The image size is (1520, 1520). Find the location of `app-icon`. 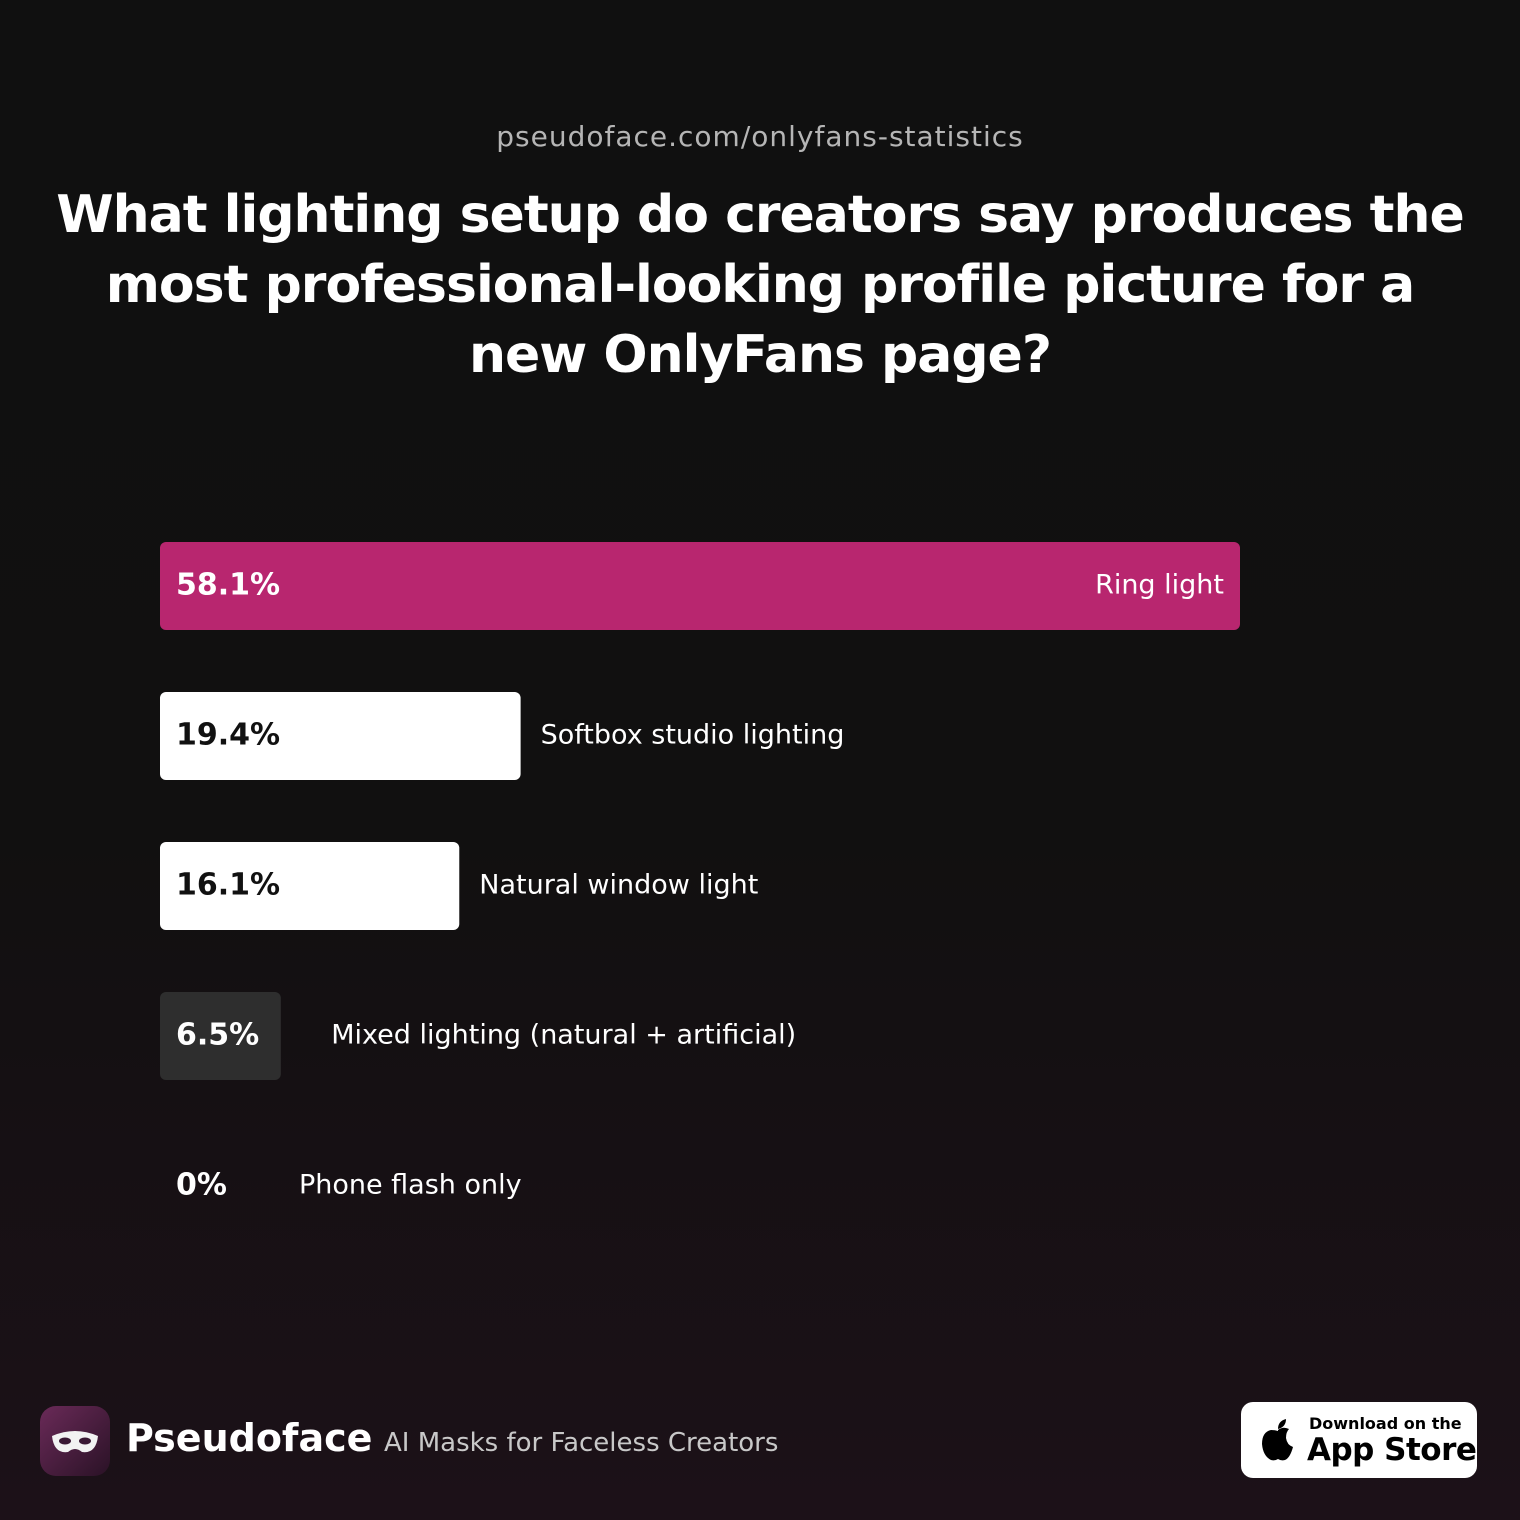

app-icon is located at coordinates (75, 1441).